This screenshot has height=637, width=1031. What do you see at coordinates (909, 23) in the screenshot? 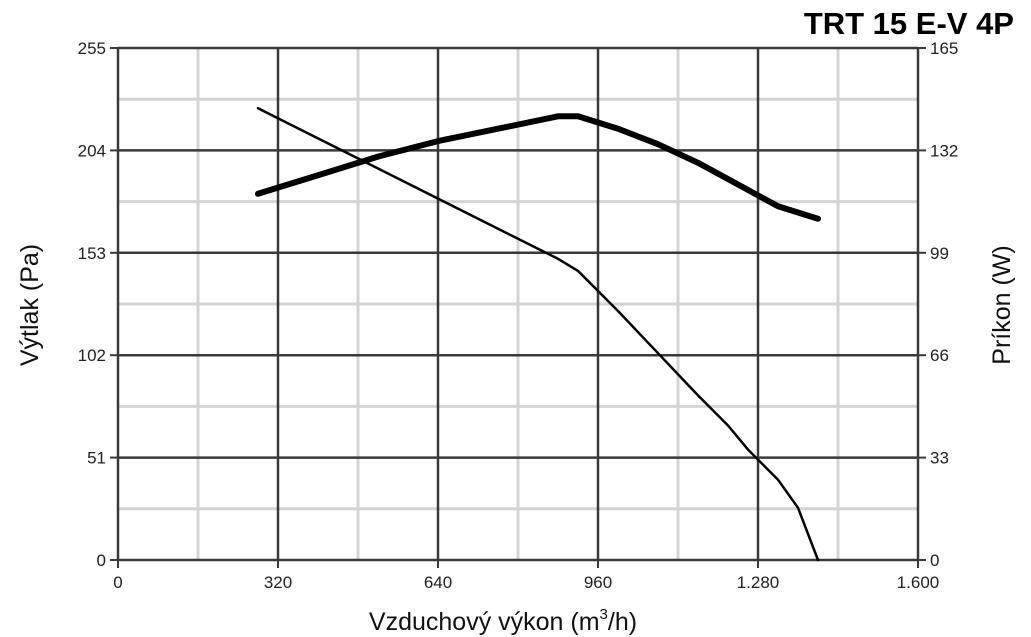
I see `chart-title: TRT 15 E-V 4P` at bounding box center [909, 23].